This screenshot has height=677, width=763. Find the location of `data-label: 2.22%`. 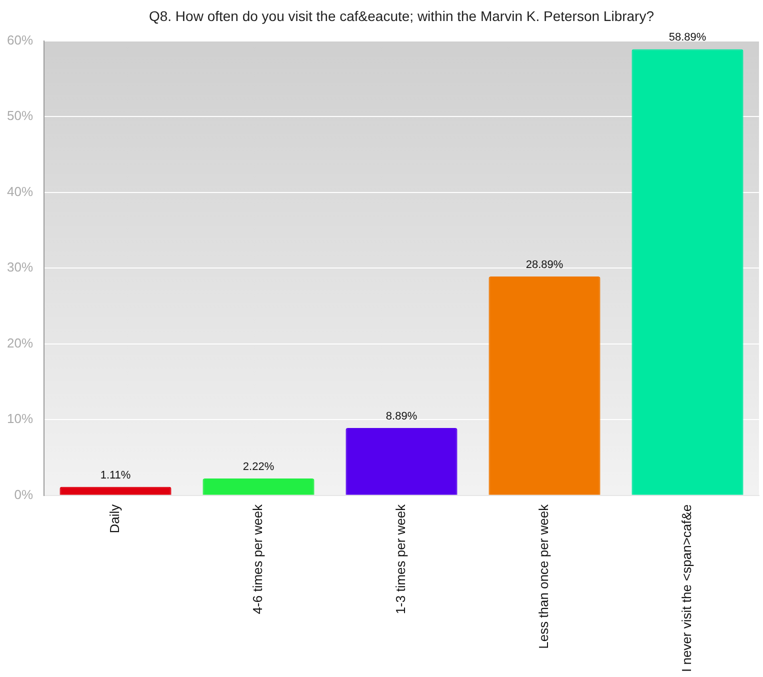

data-label: 2.22% is located at coordinates (258, 467).